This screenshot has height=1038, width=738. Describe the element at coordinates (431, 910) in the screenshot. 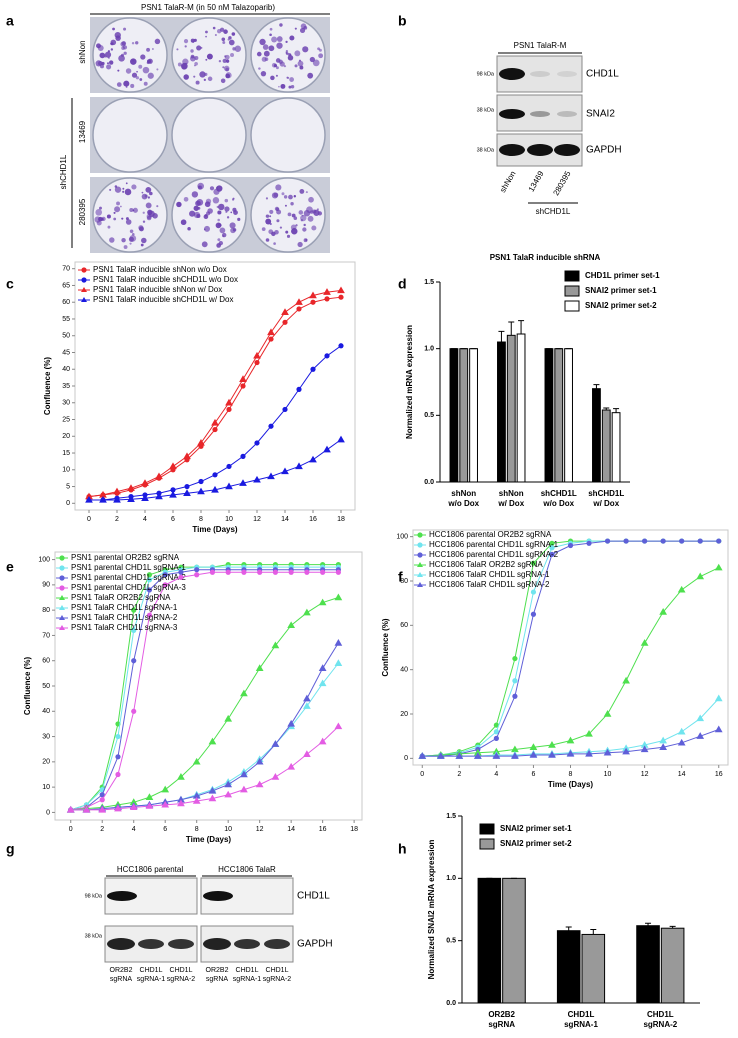

I see `y-axis-label: Normalized SNAI2 mRNA expression` at that location.